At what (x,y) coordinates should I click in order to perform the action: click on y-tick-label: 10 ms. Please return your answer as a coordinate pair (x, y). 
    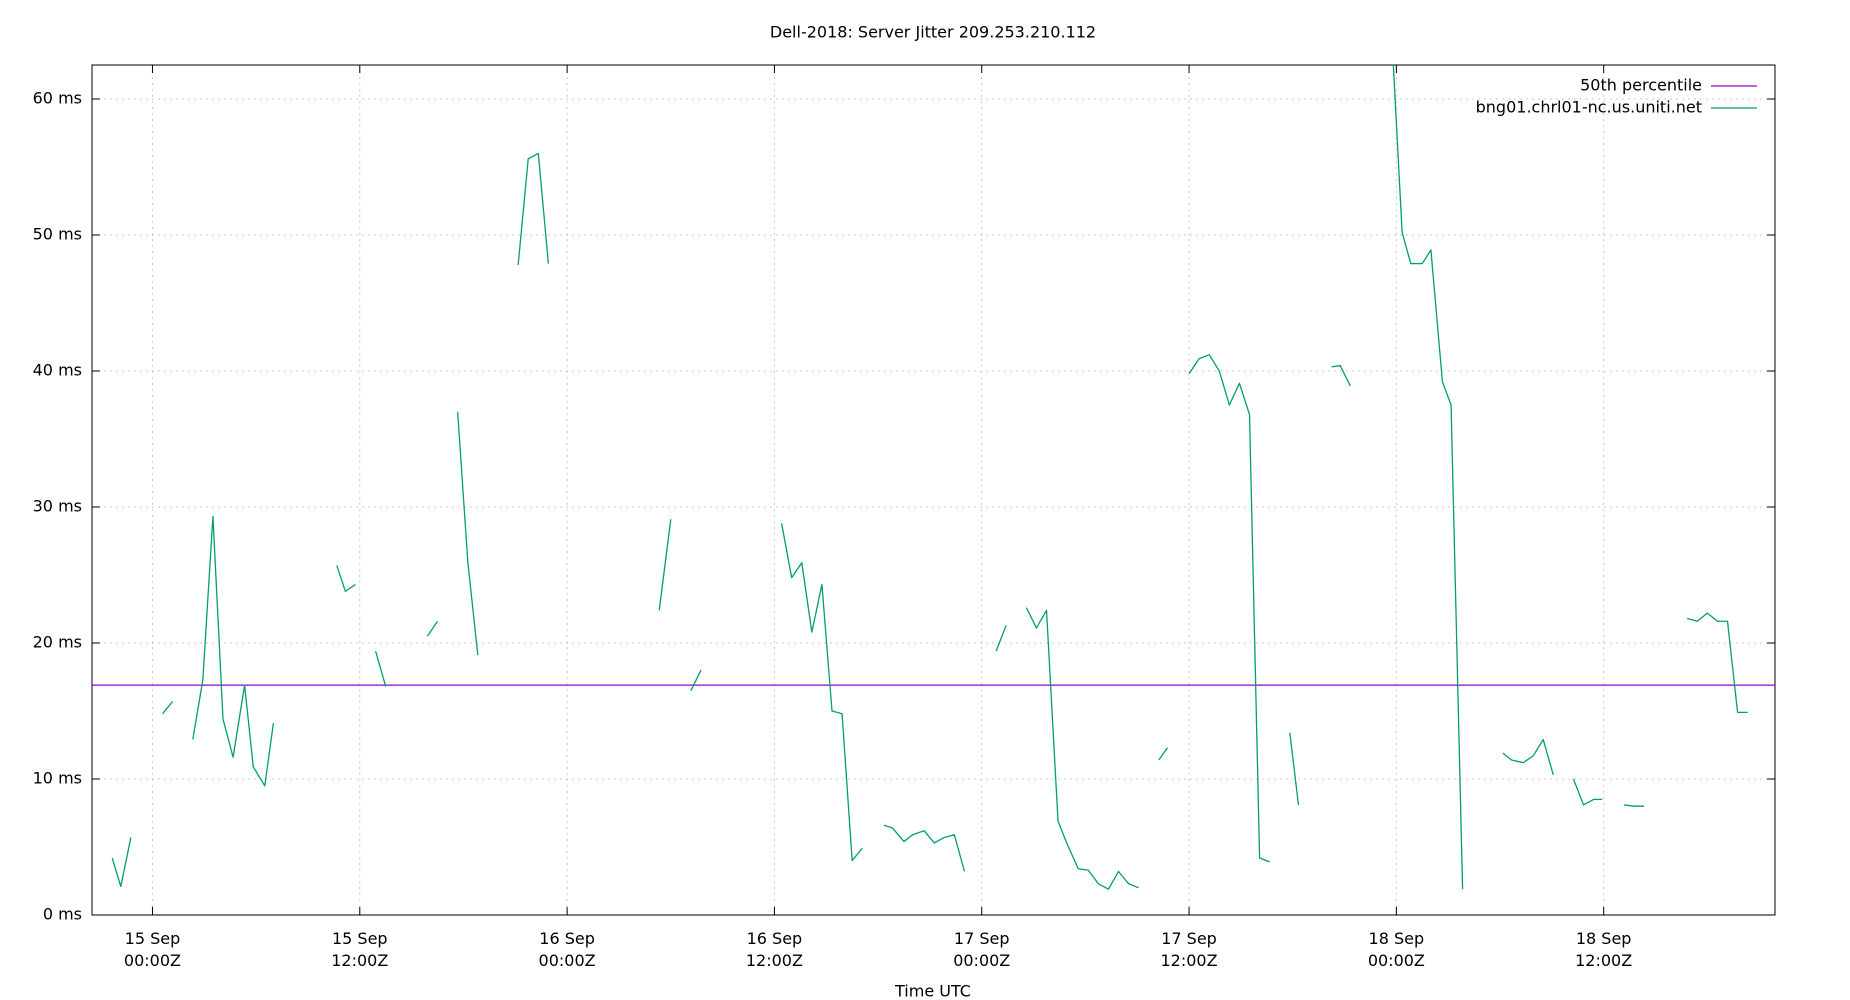
    Looking at the image, I should click on (57, 778).